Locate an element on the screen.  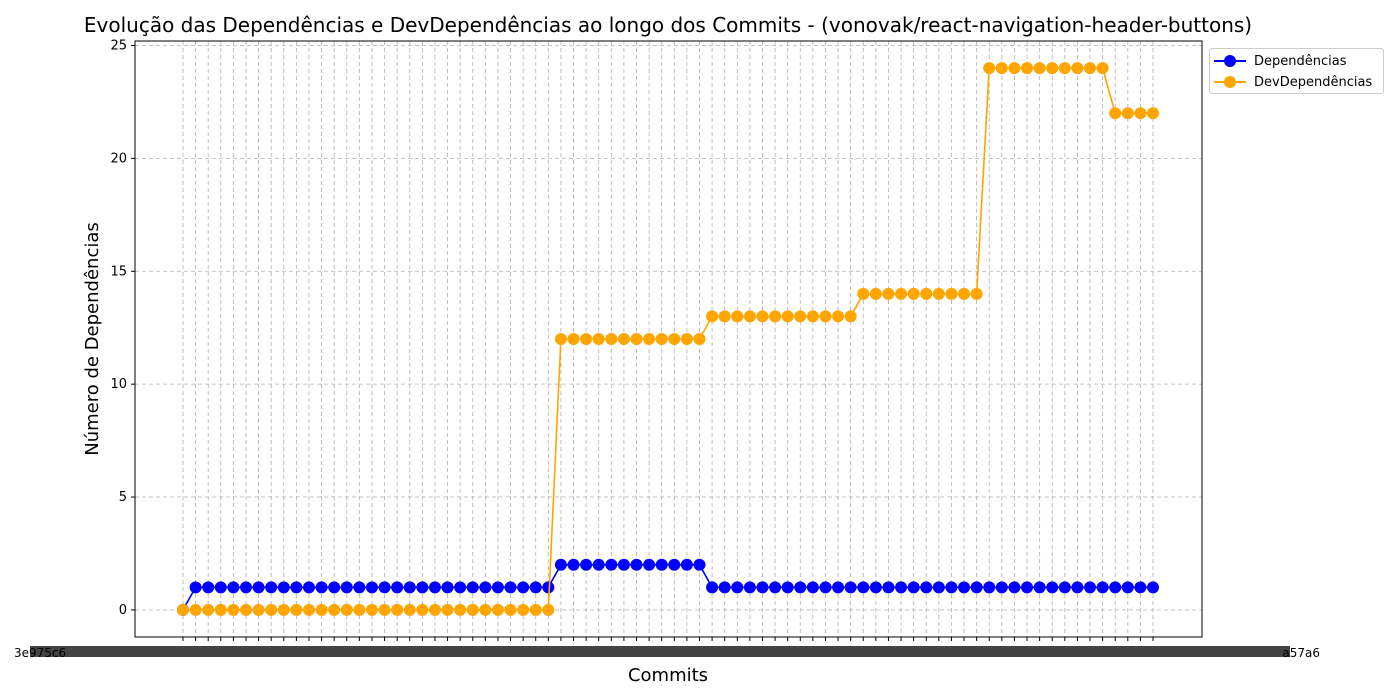
y-tick-label: 10 is located at coordinates (118, 384).